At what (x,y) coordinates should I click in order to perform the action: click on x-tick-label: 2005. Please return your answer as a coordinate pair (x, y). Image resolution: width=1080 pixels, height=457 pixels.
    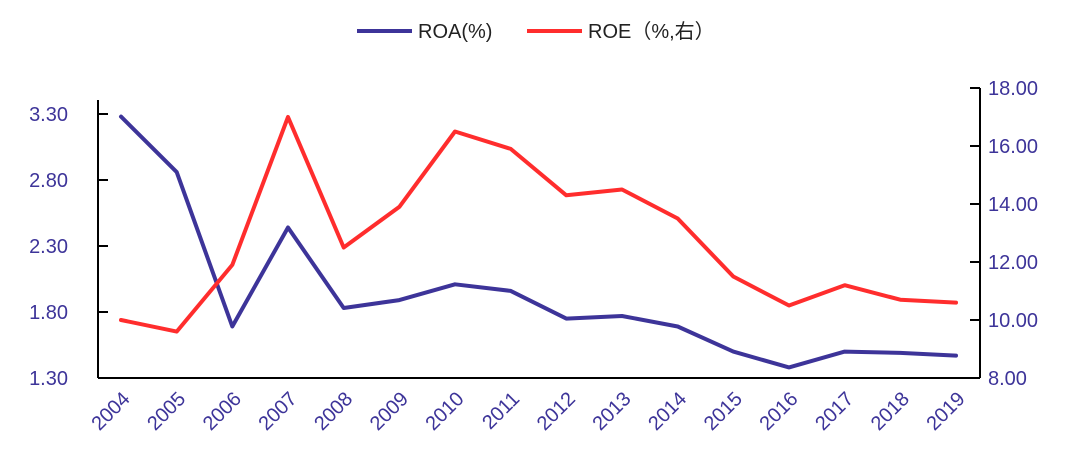
    Looking at the image, I should click on (166, 411).